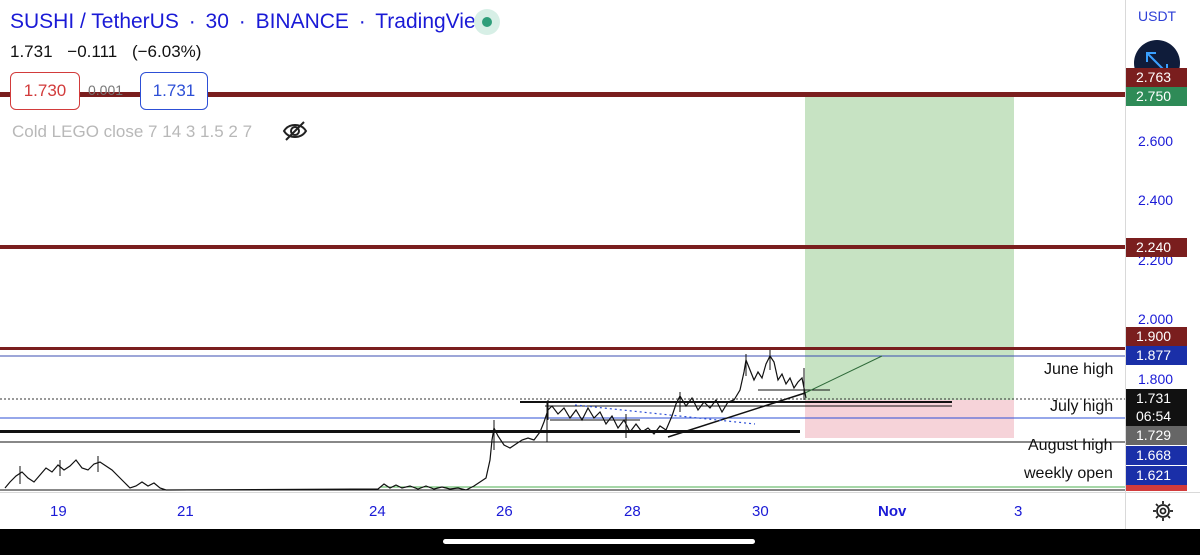 The image size is (1200, 555). What do you see at coordinates (94, 21) in the screenshot?
I see `symbol-name: SUSHI / TetherUS` at bounding box center [94, 21].